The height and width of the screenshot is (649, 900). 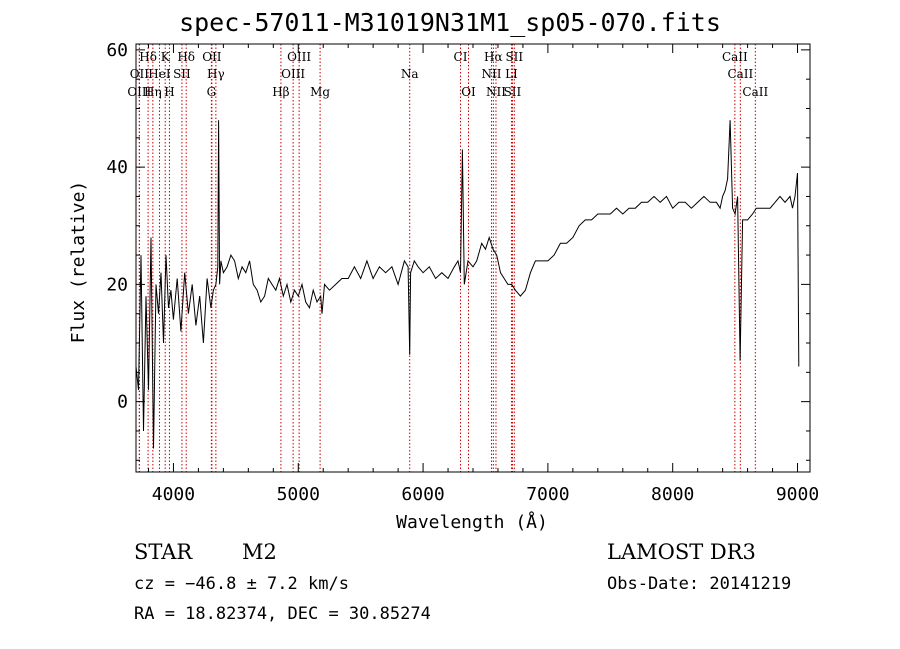 I want to click on line-label-11: SII, so click(x=182, y=74).